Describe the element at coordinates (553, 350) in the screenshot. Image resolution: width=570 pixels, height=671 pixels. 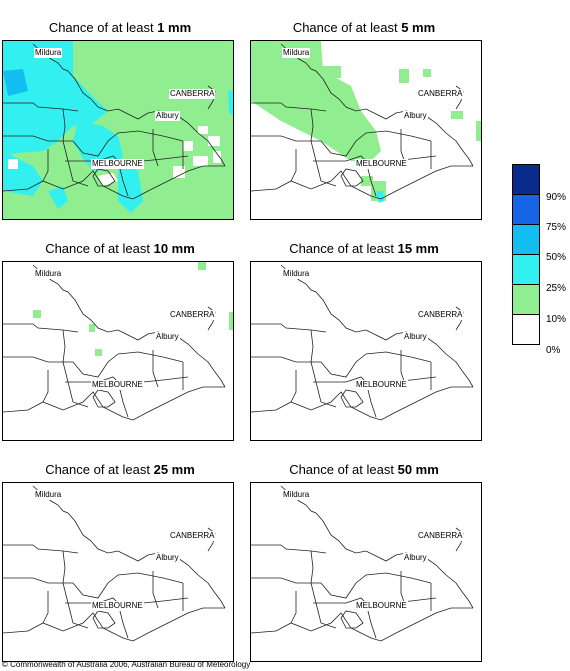
I see `legend-label-0: 0%` at that location.